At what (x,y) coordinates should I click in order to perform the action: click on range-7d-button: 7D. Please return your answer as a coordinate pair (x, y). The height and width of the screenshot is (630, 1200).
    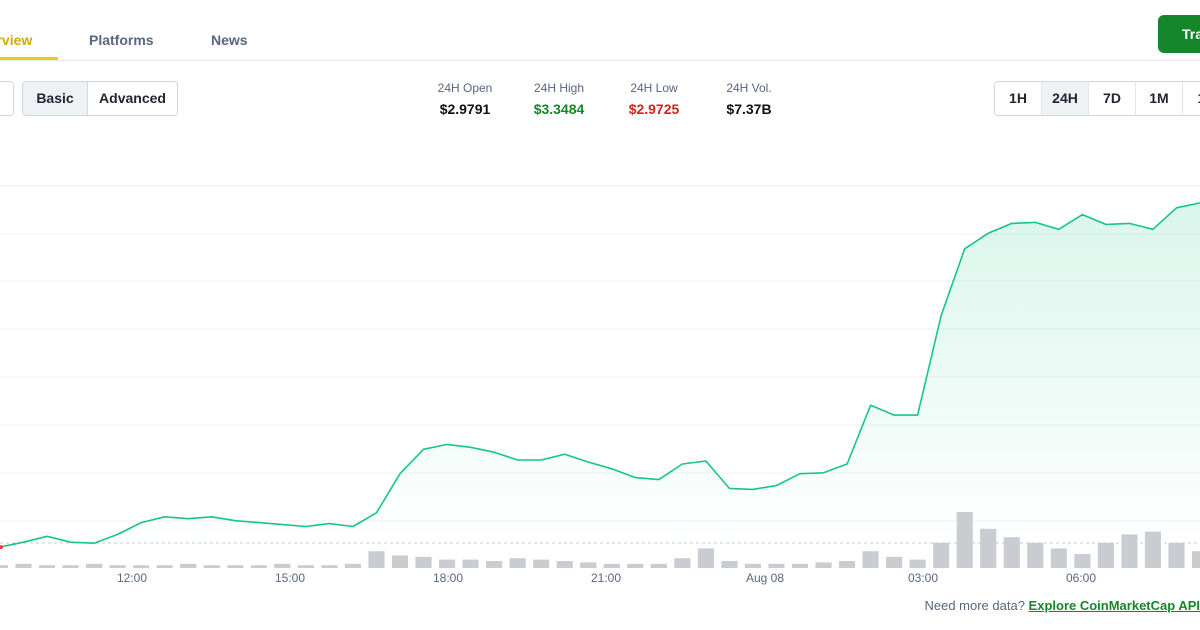
    Looking at the image, I should click on (1112, 98).